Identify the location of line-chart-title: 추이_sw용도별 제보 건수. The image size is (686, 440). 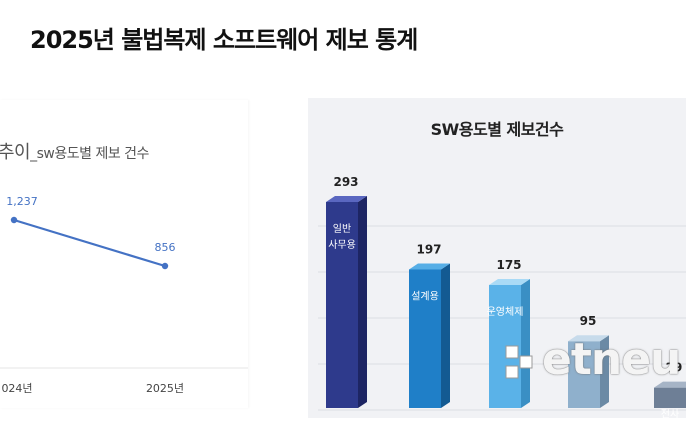
(74, 151).